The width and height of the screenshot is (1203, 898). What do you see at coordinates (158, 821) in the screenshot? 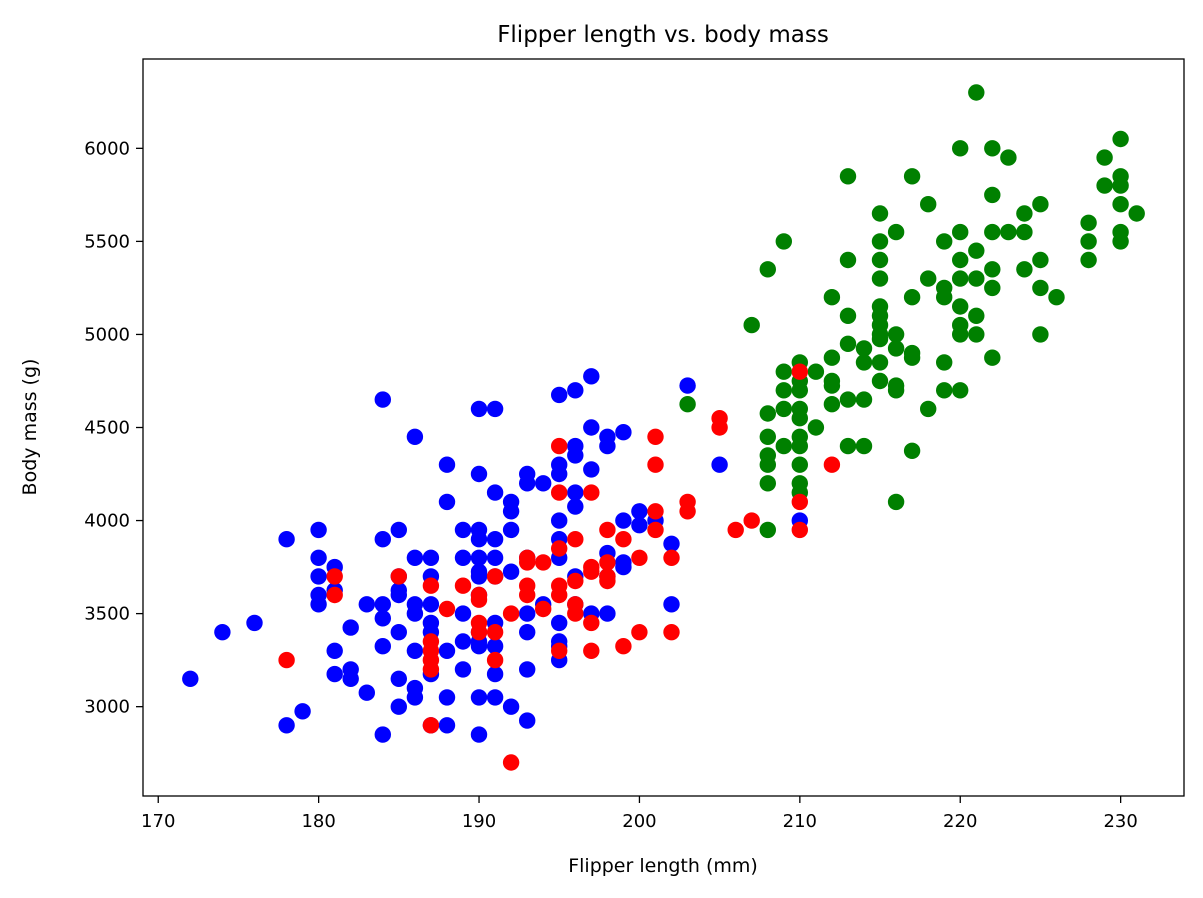
I see `x-tick-label: 170` at bounding box center [158, 821].